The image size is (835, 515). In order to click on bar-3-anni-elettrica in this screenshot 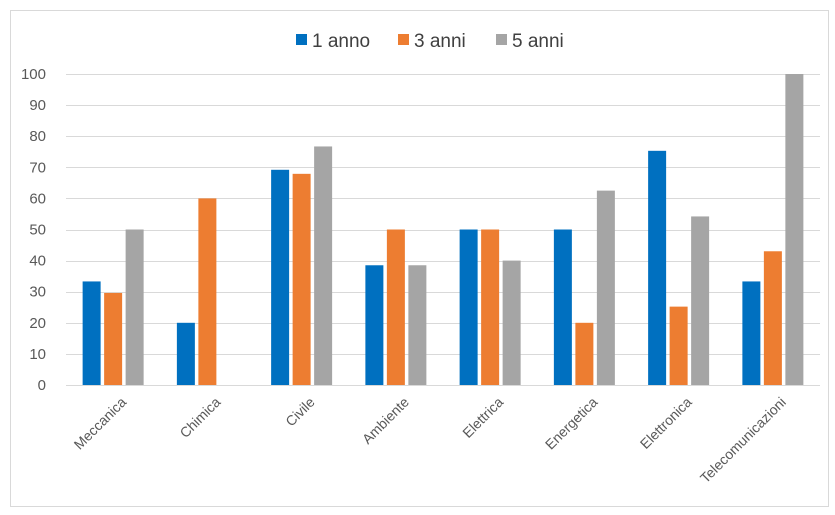, I will do `click(490, 307)`.